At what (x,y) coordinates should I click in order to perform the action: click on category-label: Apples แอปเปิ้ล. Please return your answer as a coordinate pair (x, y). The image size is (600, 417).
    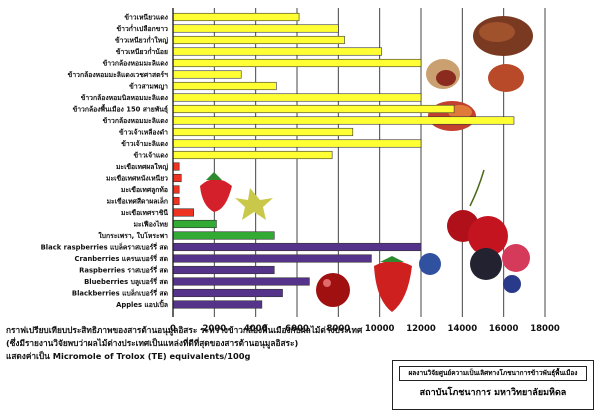
    Looking at the image, I should click on (142, 304).